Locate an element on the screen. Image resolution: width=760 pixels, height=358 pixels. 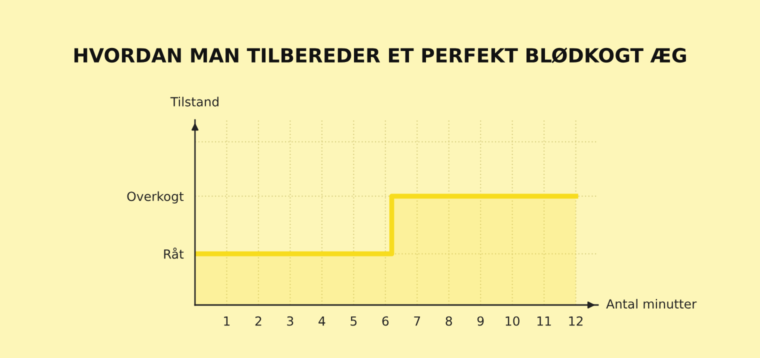
x-tick-label: 11 is located at coordinates (544, 321).